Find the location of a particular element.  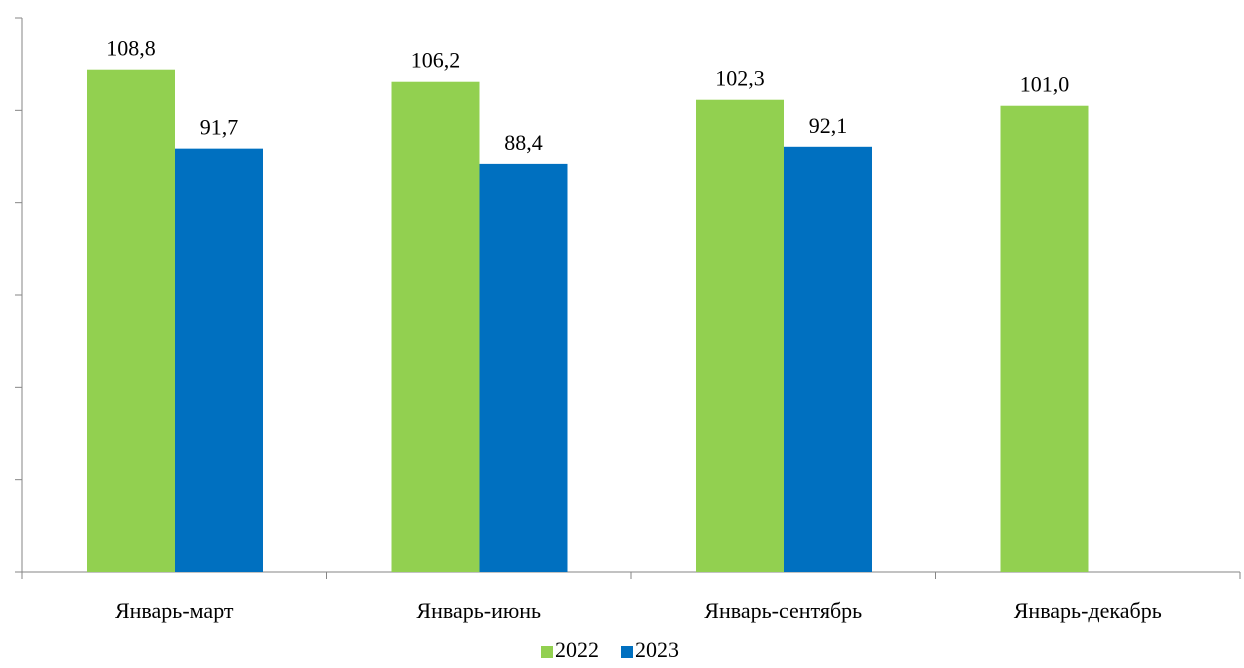

data-label-2023-2: 88,4 is located at coordinates (523, 142).